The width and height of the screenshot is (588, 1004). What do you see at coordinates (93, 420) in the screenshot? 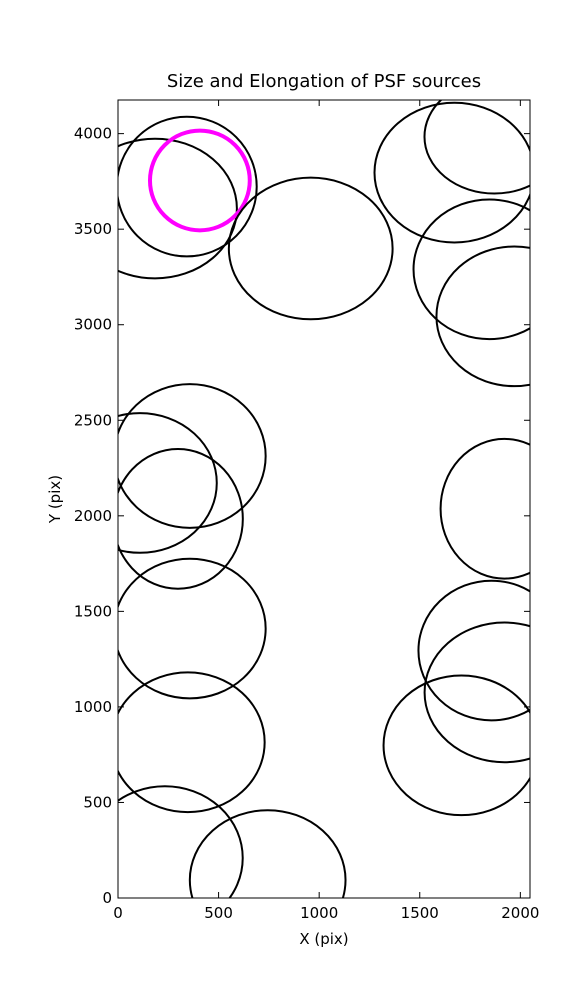
I see `y-tick-label: 2500` at bounding box center [93, 420].